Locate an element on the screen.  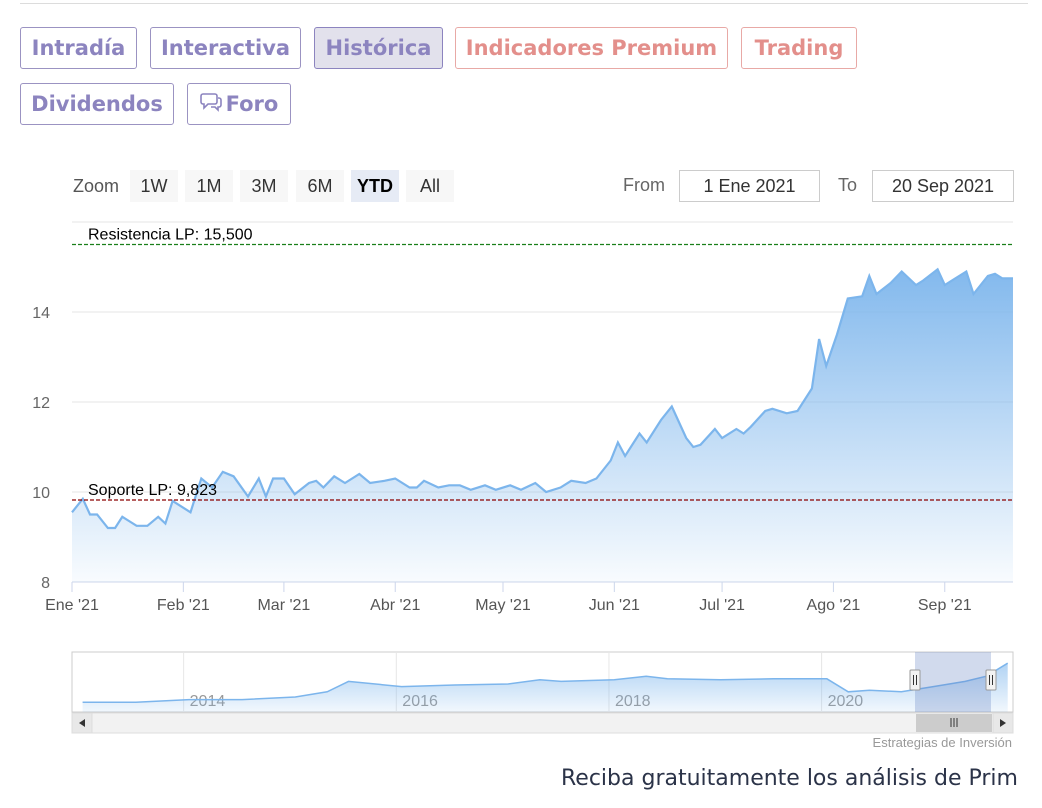
y-tick-label: 14 is located at coordinates (41, 313).